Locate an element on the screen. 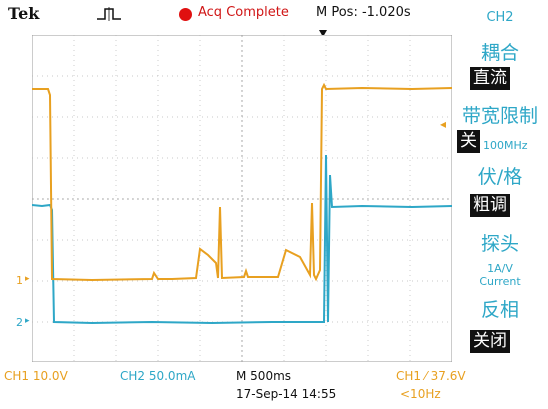 The image size is (548, 409). status-header: Tek Acq Complete M Pos: -1.020s is located at coordinates (274, 14).